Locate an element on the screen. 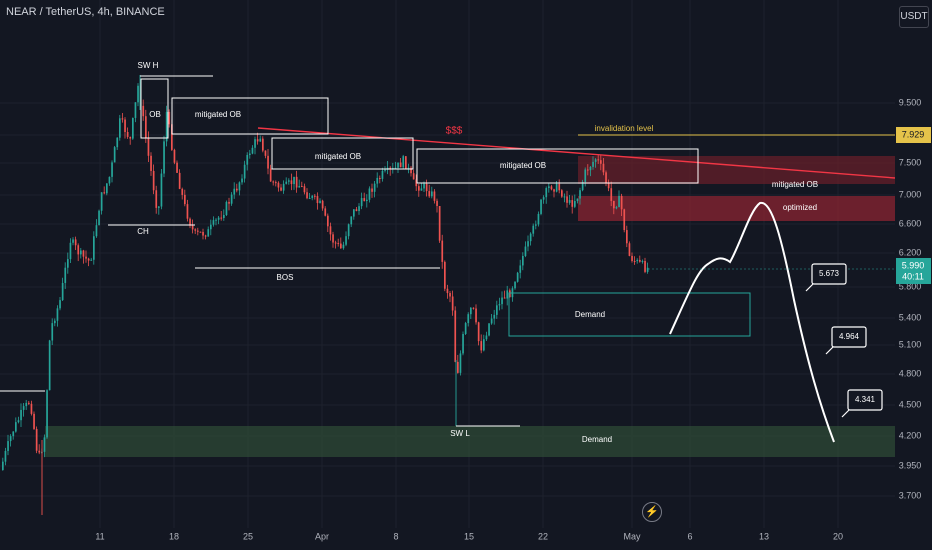  target-box is located at coordinates (829, 274).